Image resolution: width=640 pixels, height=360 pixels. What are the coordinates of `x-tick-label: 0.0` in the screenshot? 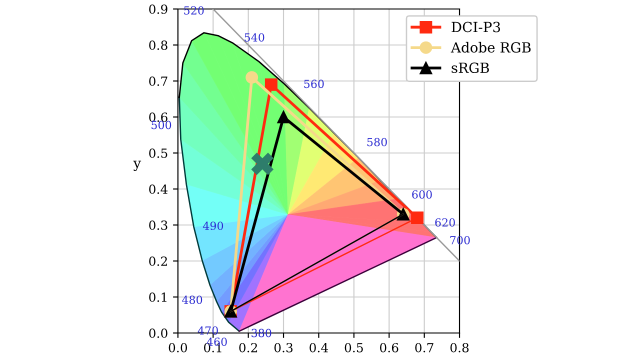 It's located at (178, 347).